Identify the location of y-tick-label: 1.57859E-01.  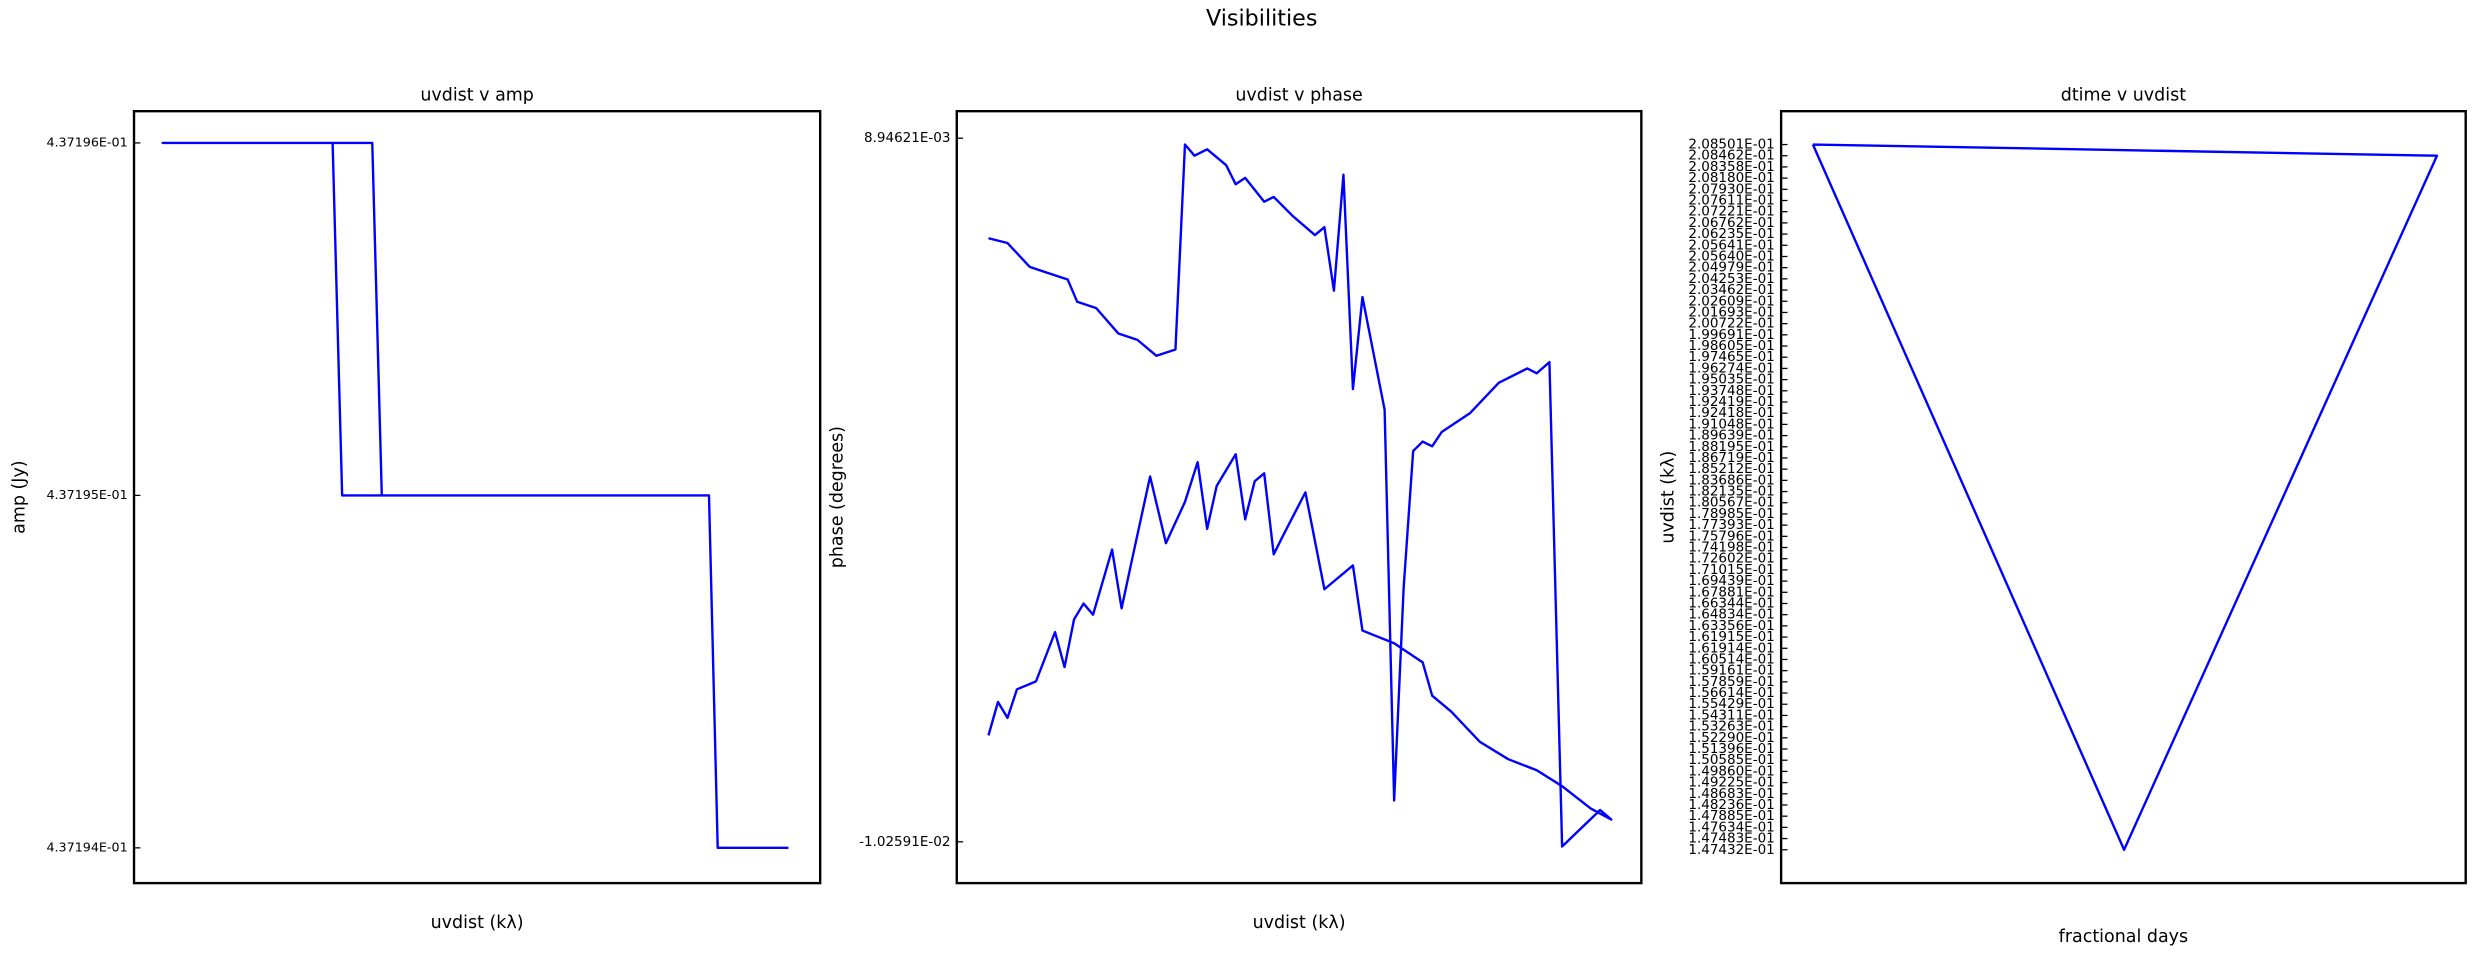
(1731, 682).